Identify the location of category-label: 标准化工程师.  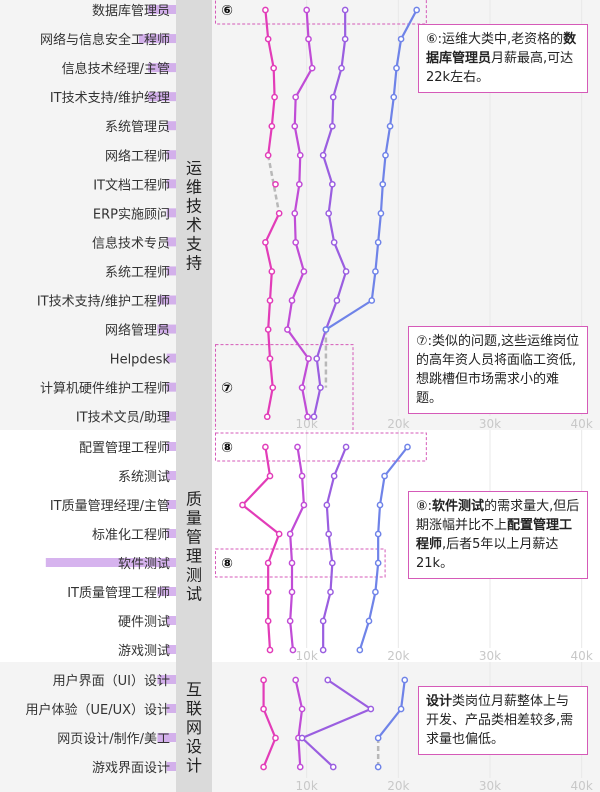
(131, 535).